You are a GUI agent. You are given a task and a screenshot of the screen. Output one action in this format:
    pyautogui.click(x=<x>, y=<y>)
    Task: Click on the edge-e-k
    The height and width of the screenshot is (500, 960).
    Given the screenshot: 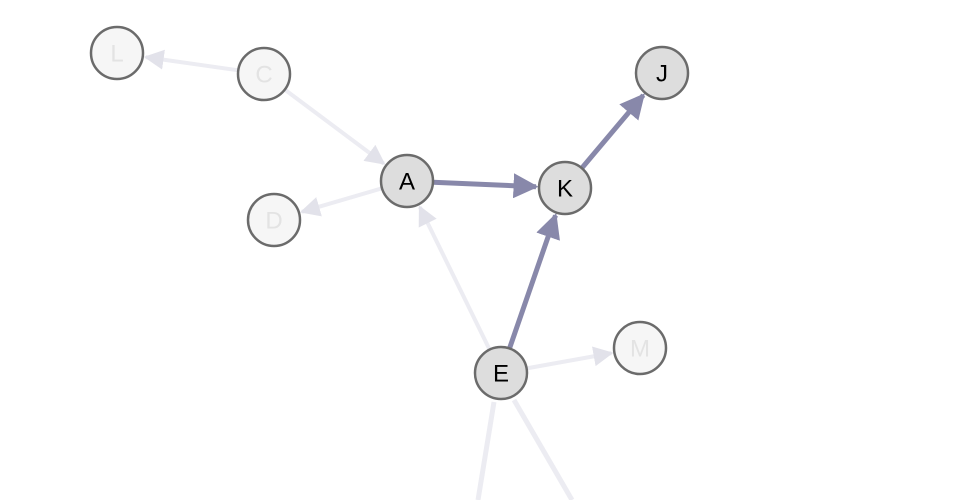 What is the action you would take?
    pyautogui.click(x=533, y=281)
    